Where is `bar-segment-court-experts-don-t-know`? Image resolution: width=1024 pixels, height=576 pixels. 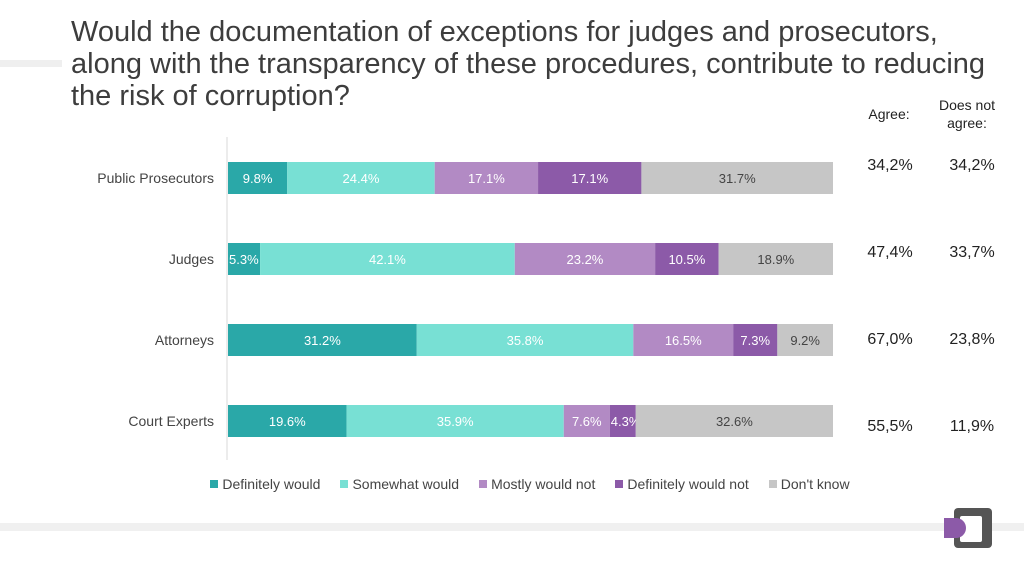 bar-segment-court-experts-don-t-know is located at coordinates (734, 421).